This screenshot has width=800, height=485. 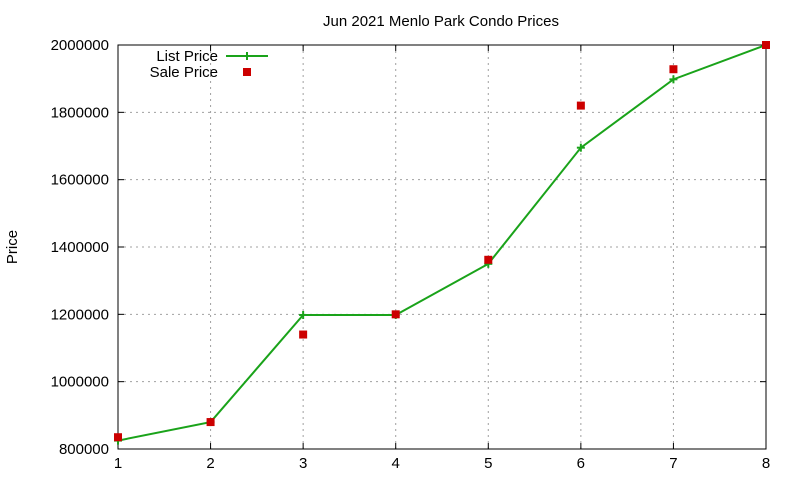 I want to click on y-tick-label: 1800000, so click(x=80, y=112).